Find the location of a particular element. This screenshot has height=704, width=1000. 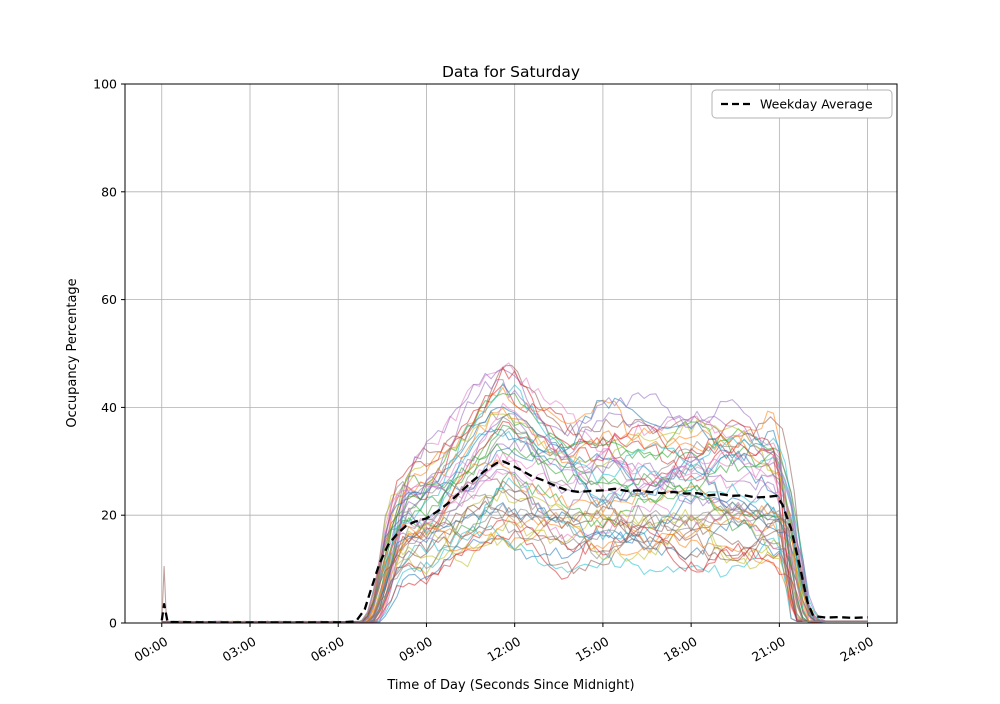

legend-label: Weekday Average is located at coordinates (816, 104).